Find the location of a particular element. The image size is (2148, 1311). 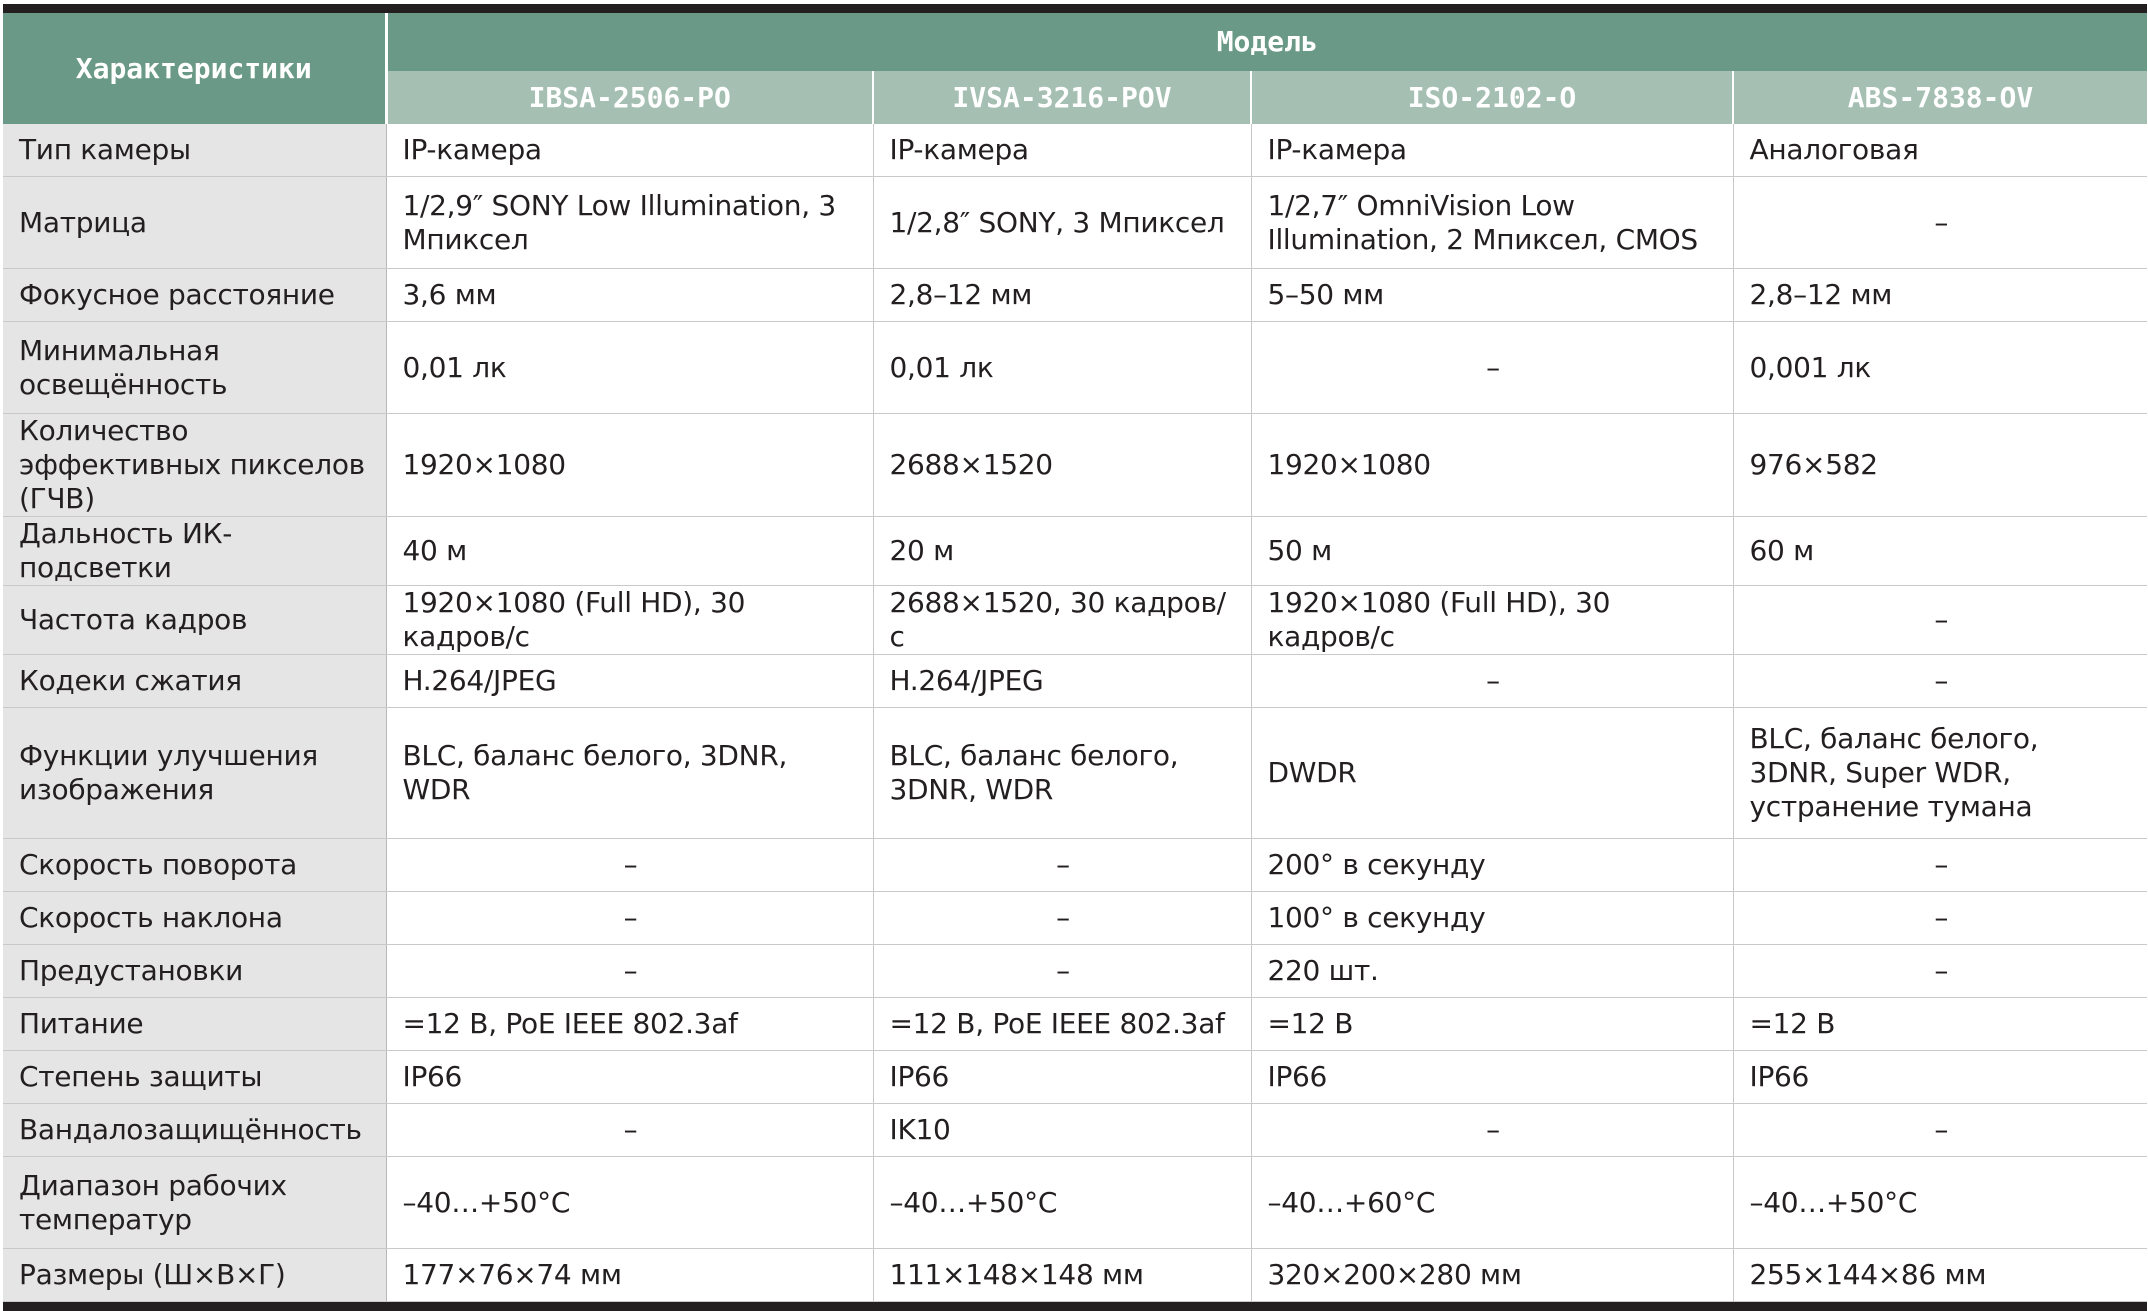

table-row: Степень защиты IP66 IP66 IP66 IP66 is located at coordinates (1075, 1077).